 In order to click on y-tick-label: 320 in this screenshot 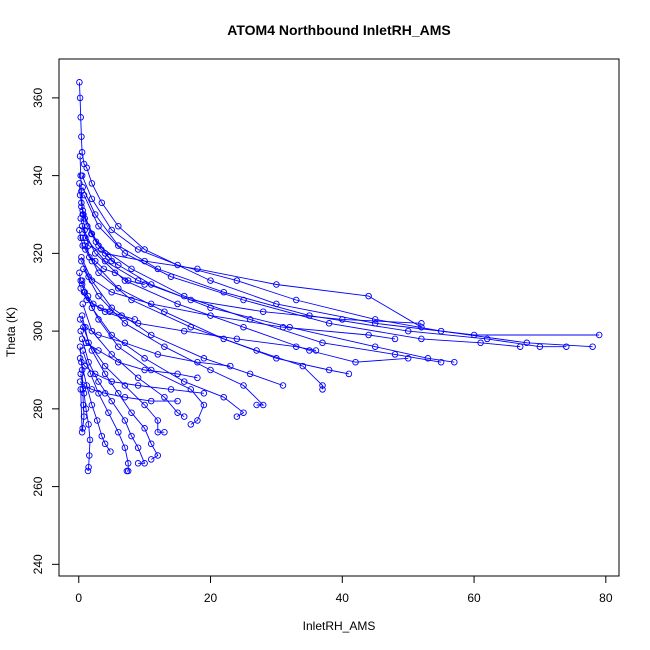, I will do `click(38, 253)`.